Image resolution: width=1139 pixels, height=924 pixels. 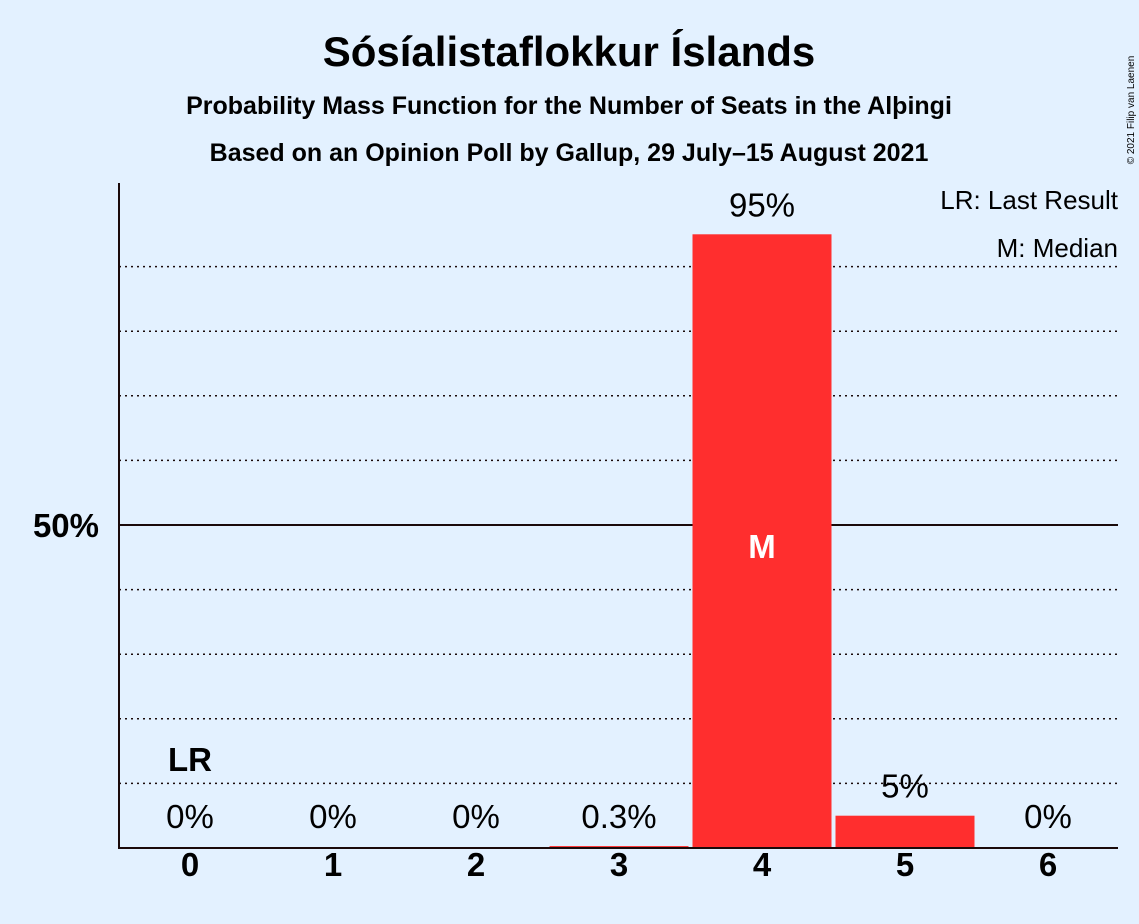 I want to click on x-tick-labels: 0 1 2 3 4 5 6, so click(x=619, y=864).